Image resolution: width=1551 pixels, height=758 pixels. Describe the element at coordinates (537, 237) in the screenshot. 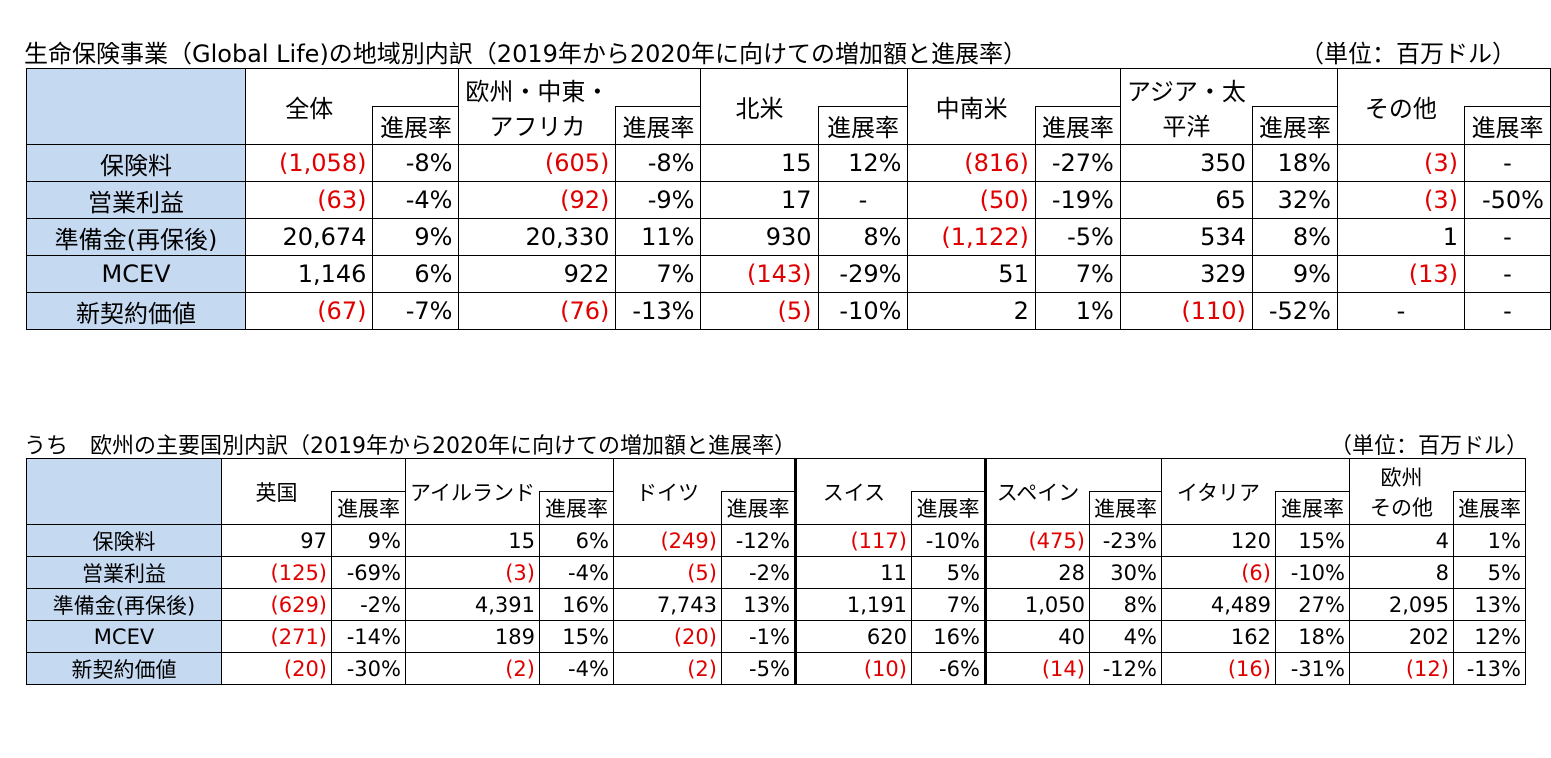

I see `value-cell: 20,330` at that location.